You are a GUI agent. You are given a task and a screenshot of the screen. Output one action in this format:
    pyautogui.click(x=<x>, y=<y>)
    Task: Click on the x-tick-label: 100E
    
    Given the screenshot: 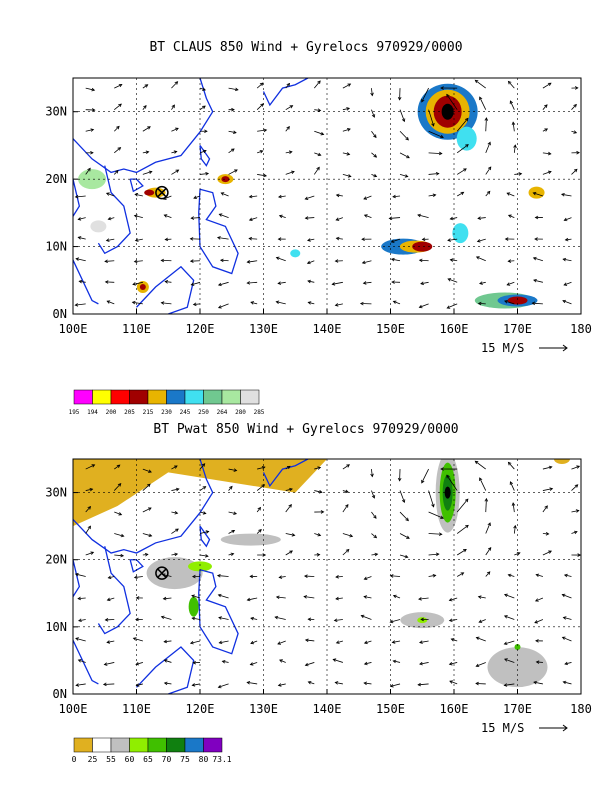 What is the action you would take?
    pyautogui.click(x=73, y=329)
    